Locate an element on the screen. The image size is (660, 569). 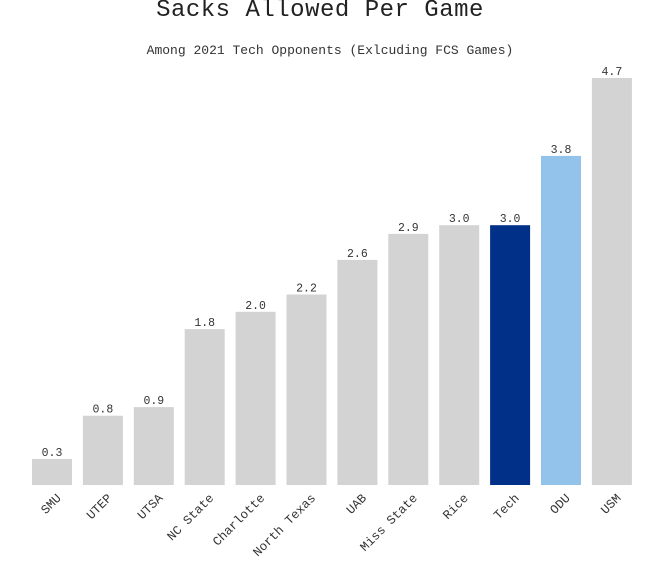
bar-utsa is located at coordinates (153, 446).